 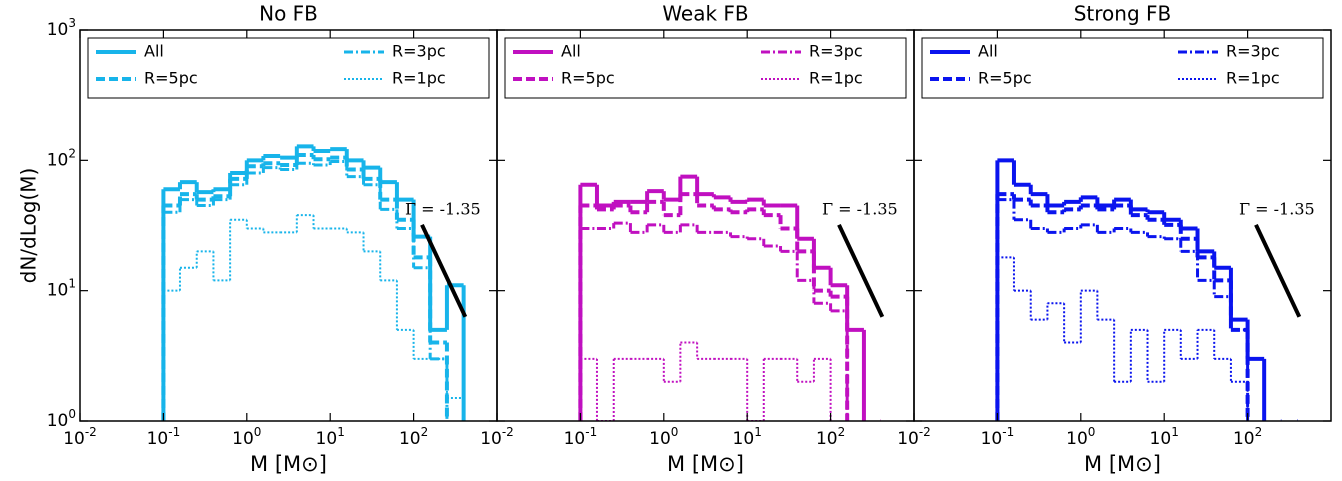 What do you see at coordinates (1123, 14) in the screenshot?
I see `panel-title: Strong FB` at bounding box center [1123, 14].